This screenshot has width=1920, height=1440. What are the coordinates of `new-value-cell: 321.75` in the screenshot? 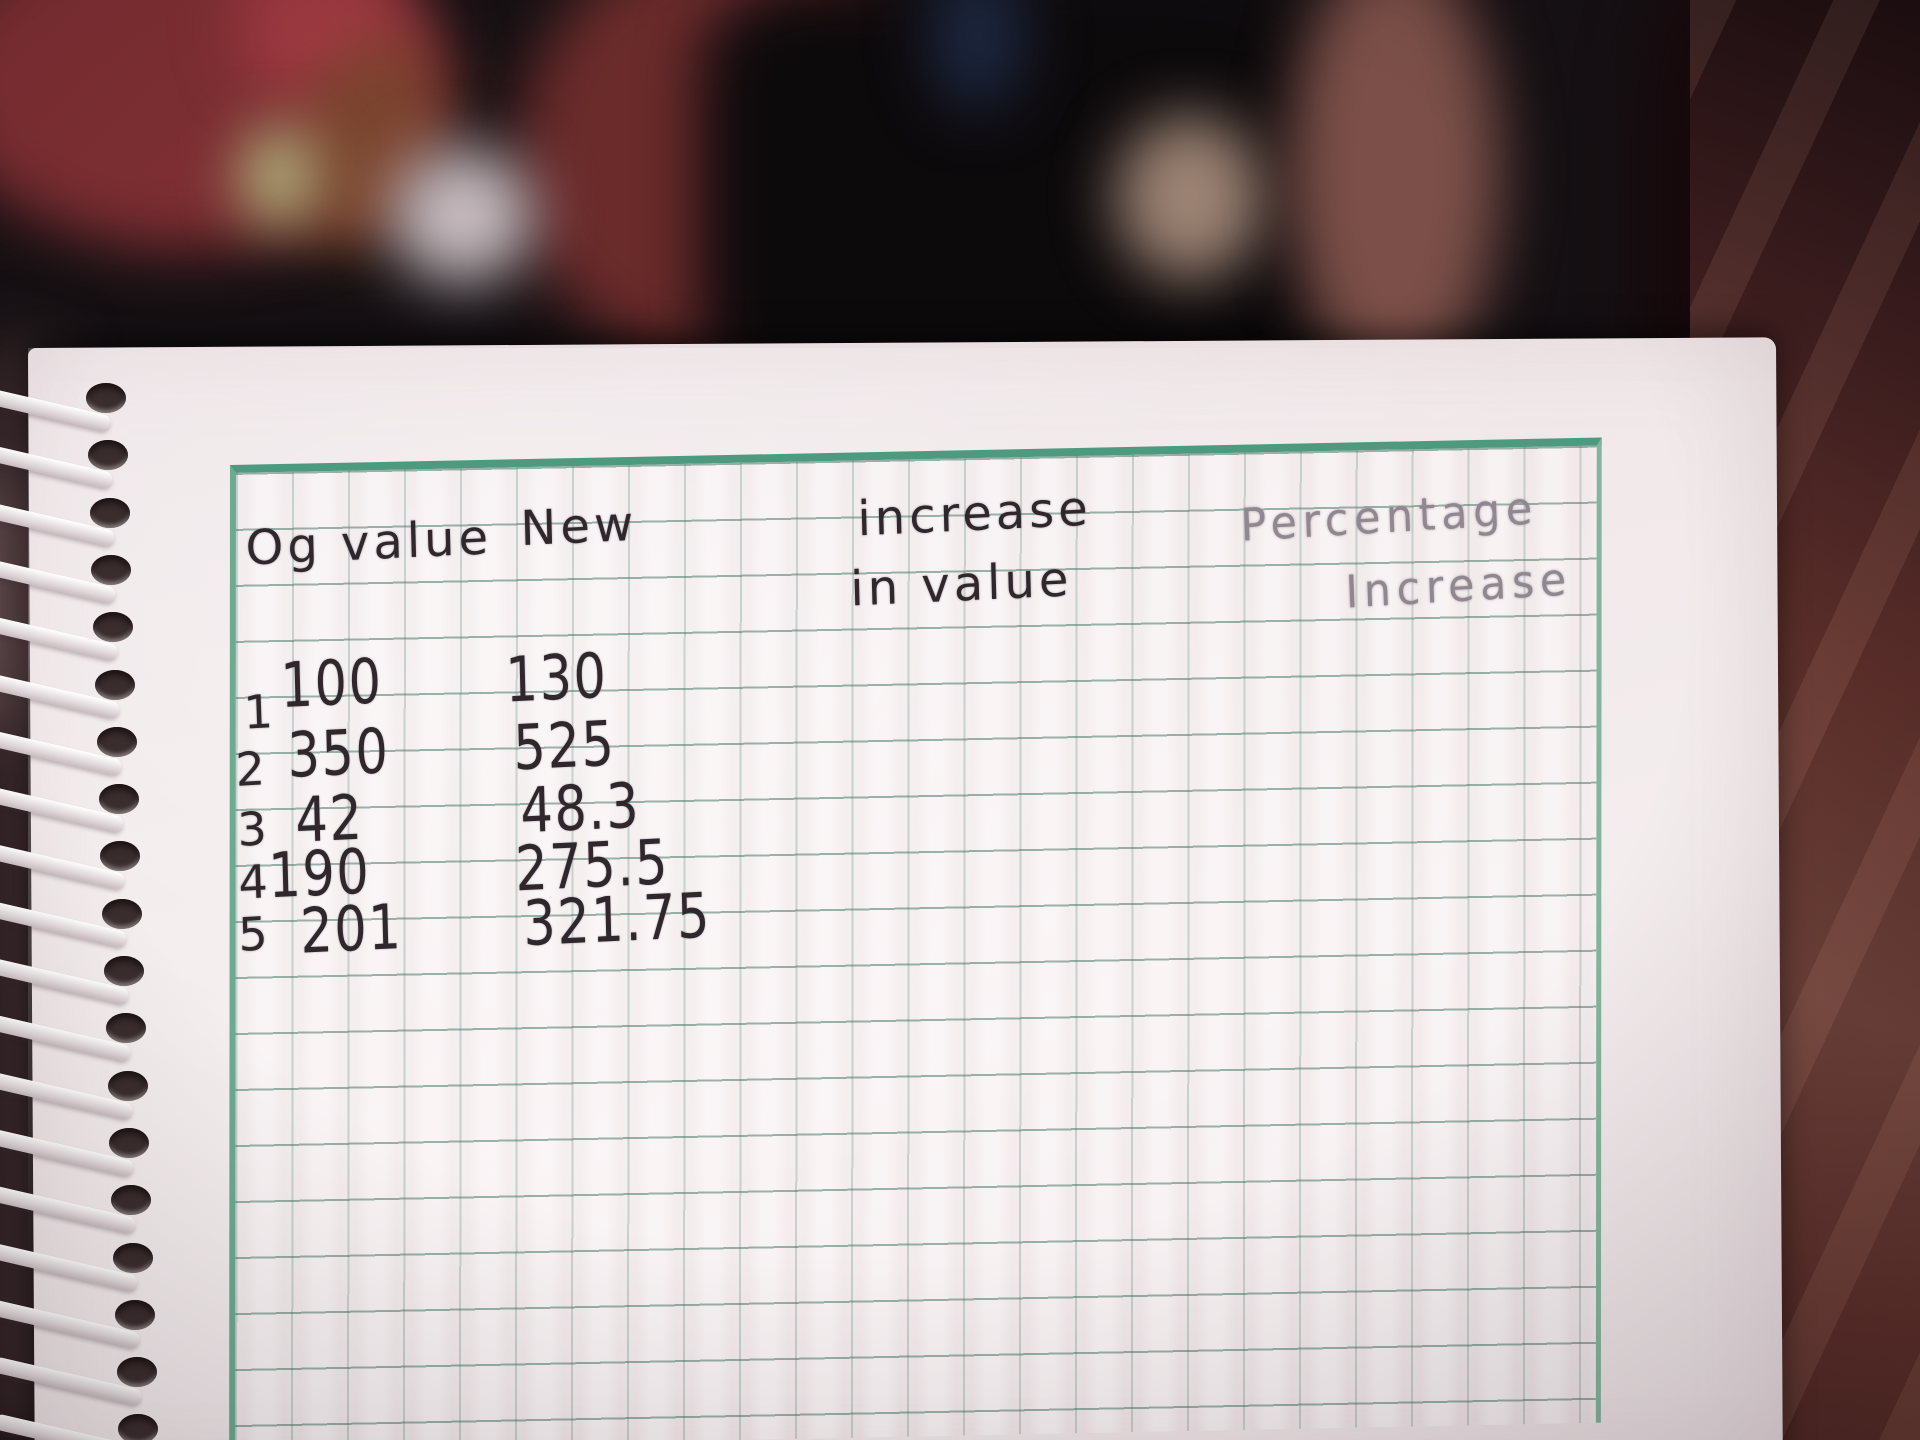 It's located at (617, 919).